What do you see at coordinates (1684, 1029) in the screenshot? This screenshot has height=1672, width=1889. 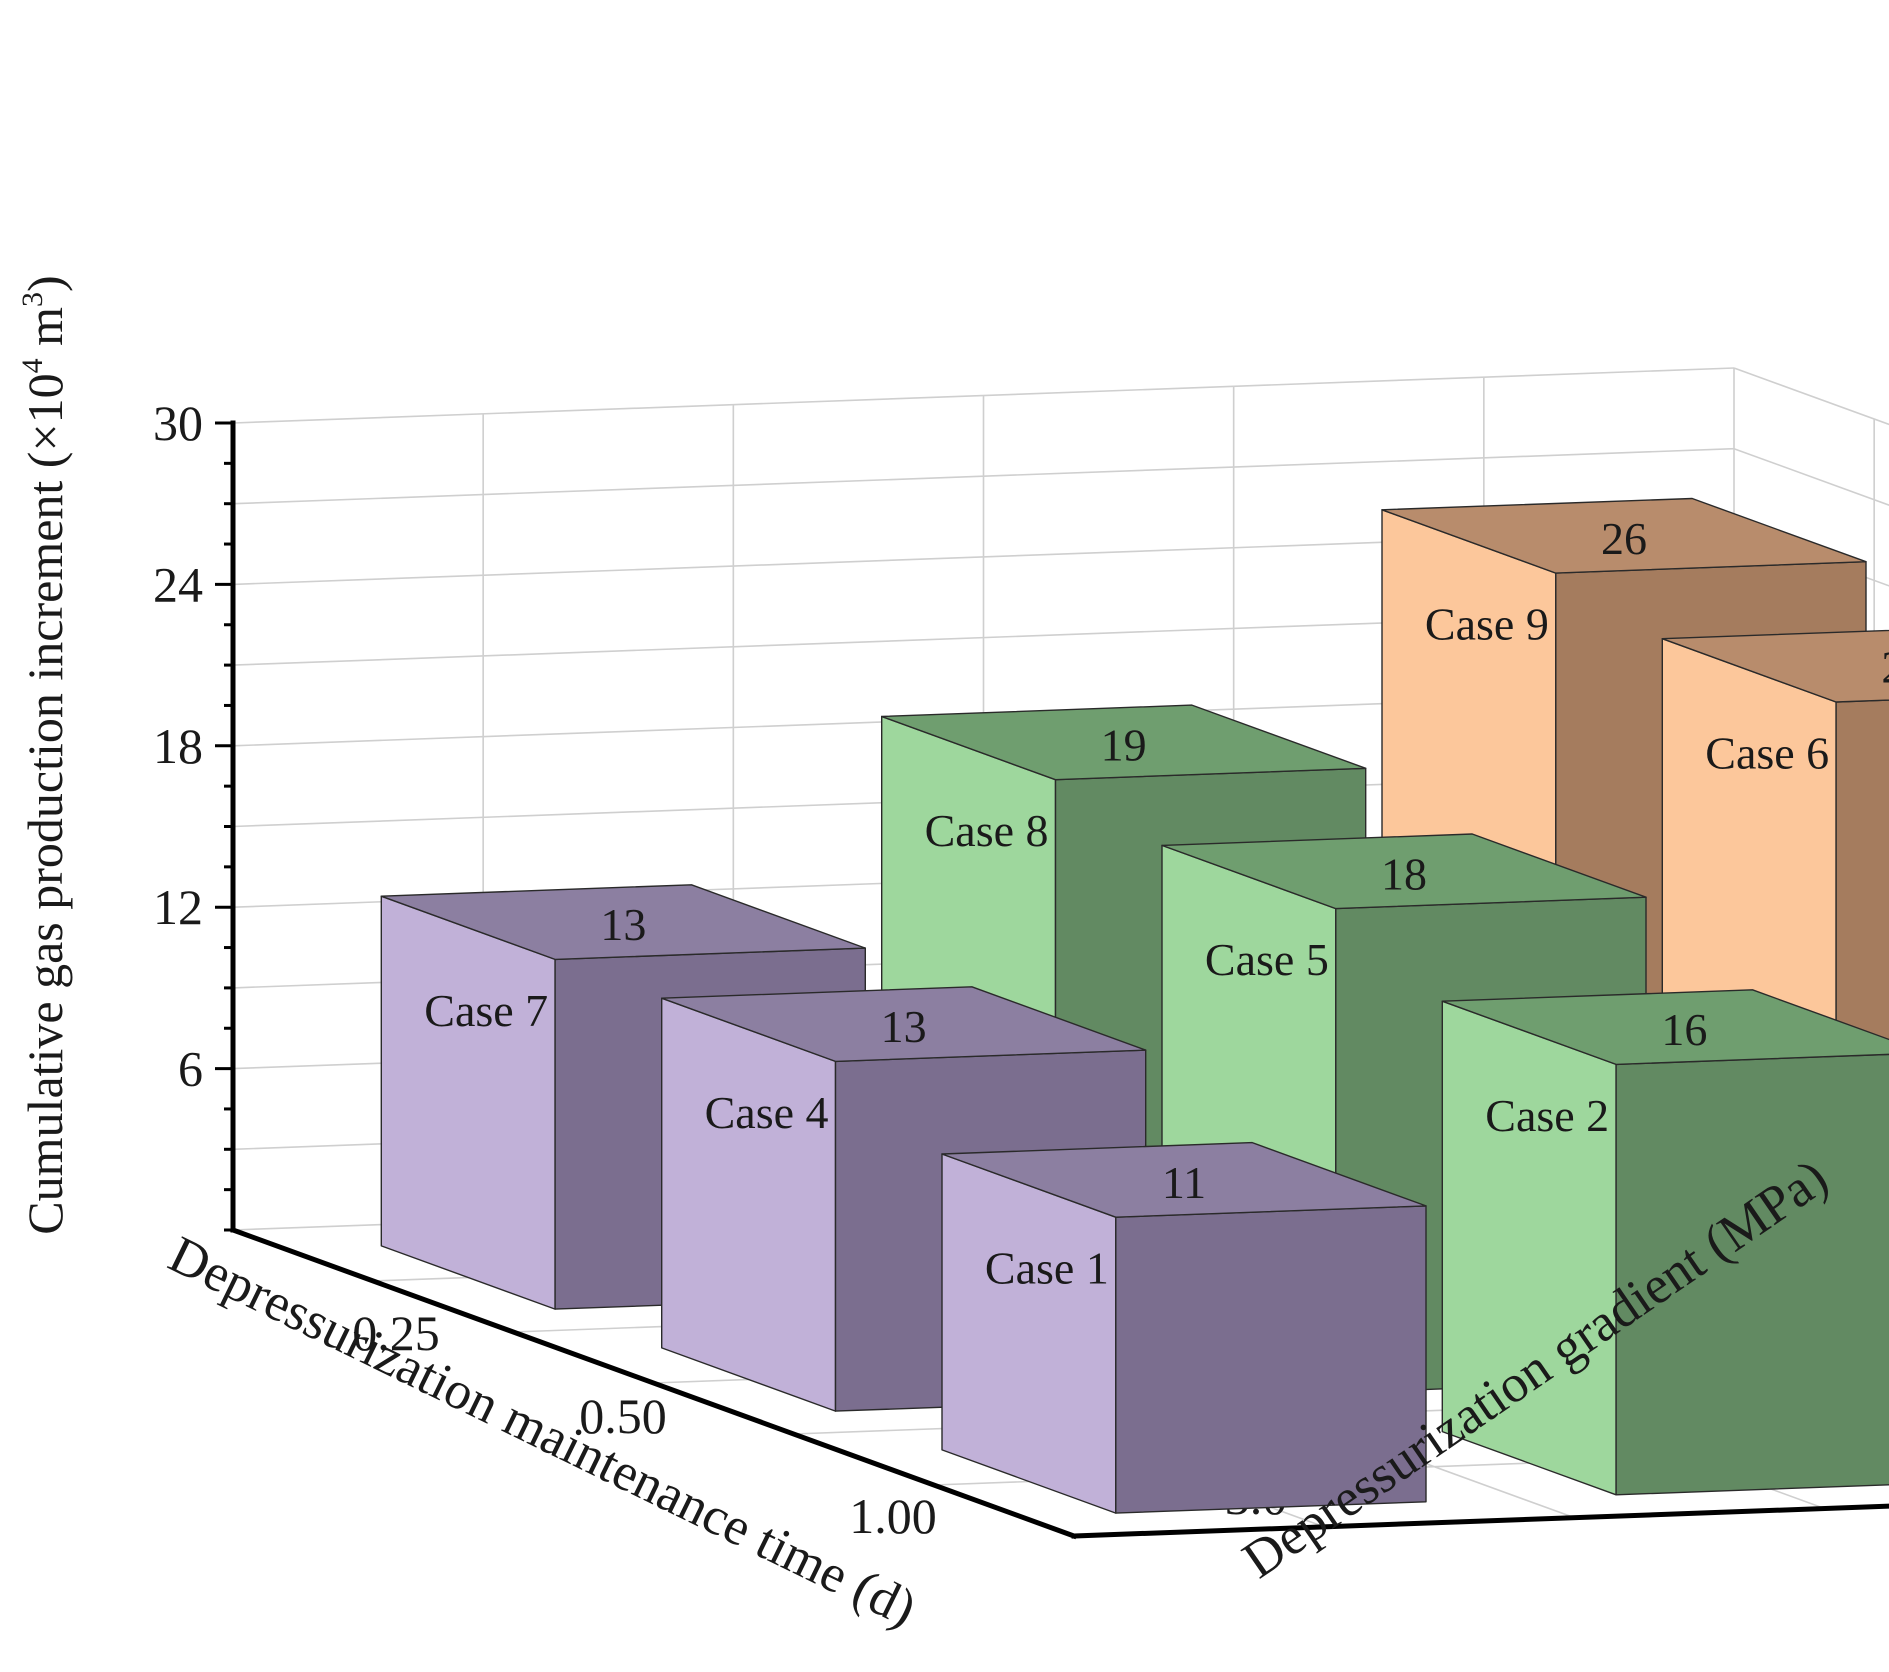 I see `bar-value-label: 16` at bounding box center [1684, 1029].